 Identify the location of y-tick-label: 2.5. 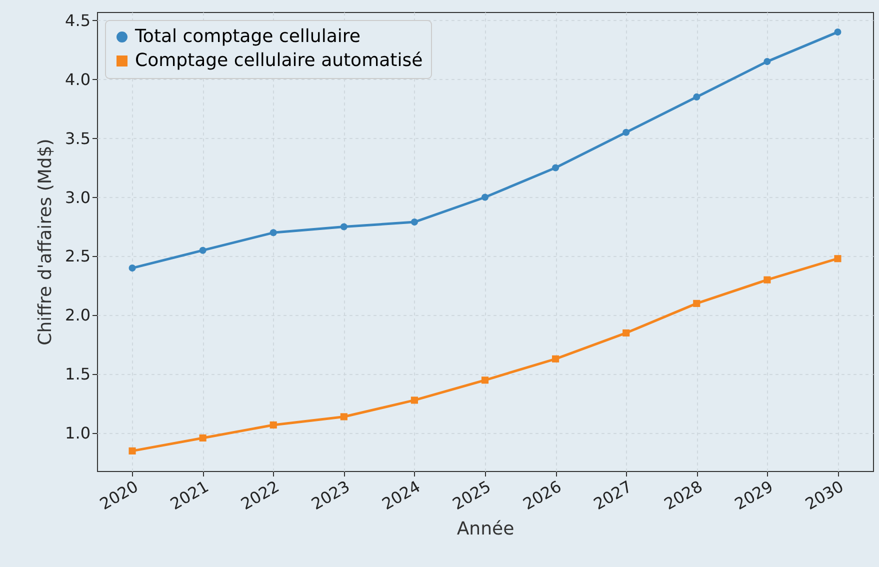
(77, 256).